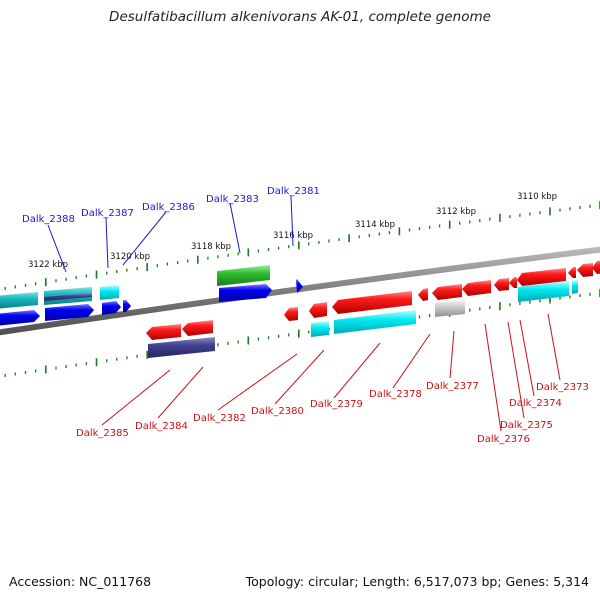  I want to click on genes-top-outer, so click(135, 287).